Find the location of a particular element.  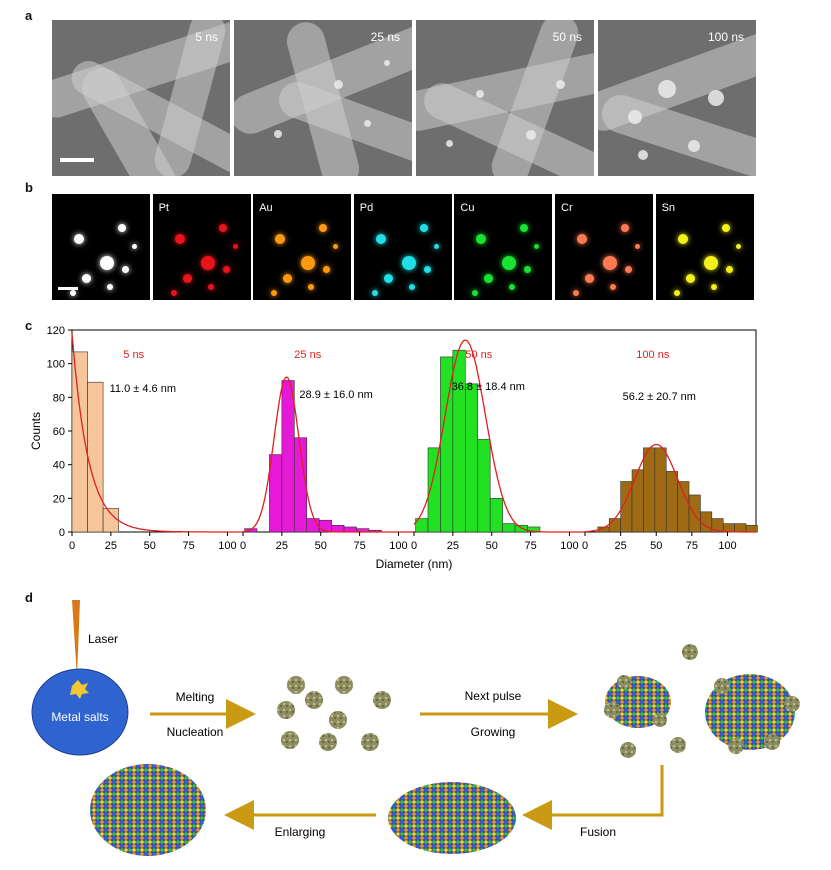

enlarging-label: Enlarging is located at coordinates (300, 832).